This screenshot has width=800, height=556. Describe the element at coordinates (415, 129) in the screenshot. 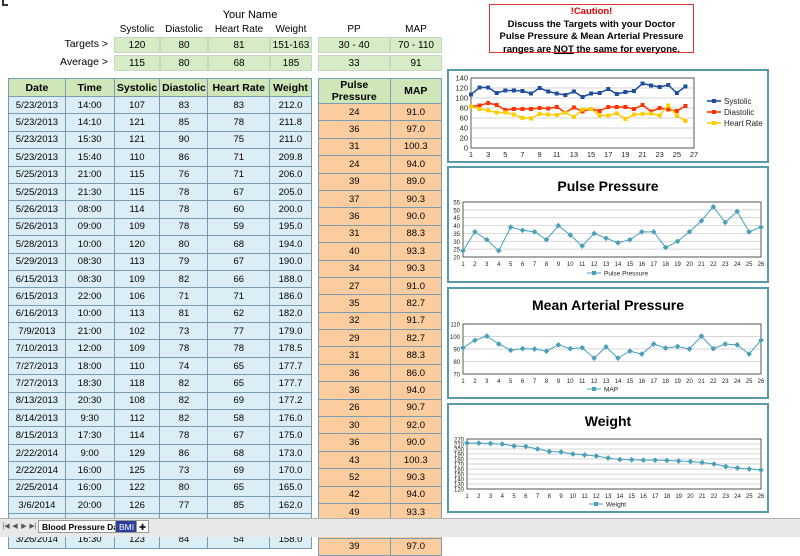

I see `table-cell: 97.0` at that location.